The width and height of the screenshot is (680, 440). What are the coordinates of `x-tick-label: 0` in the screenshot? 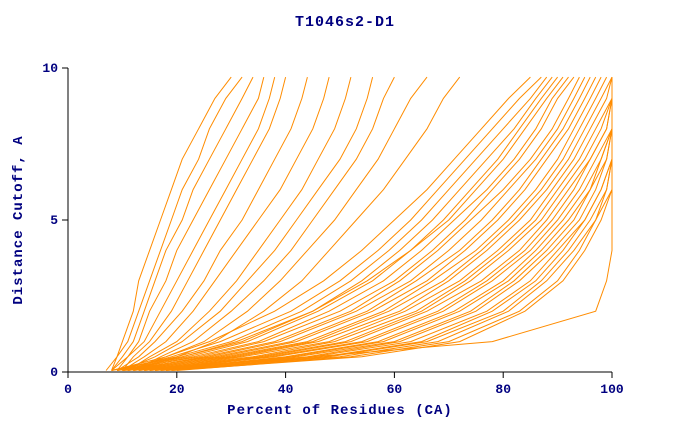 It's located at (68, 389).